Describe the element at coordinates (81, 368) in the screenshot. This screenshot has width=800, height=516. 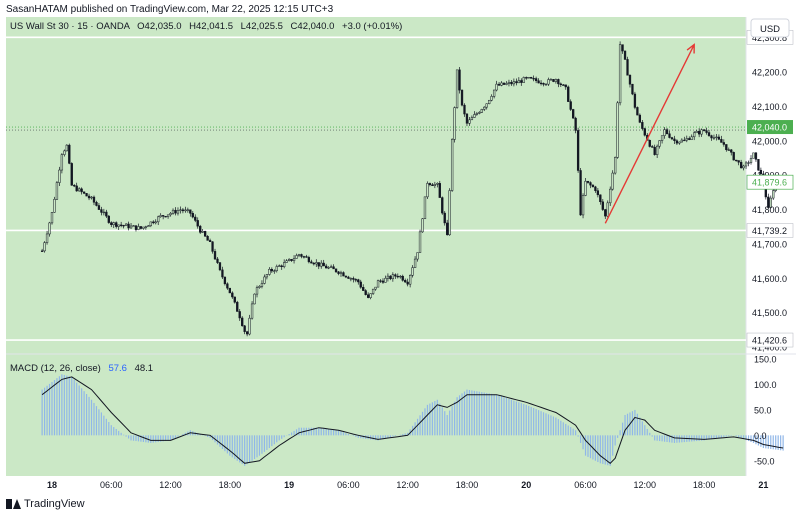
I see `macd-legend: MACD (12, 26, close) 57.6 48.1` at that location.